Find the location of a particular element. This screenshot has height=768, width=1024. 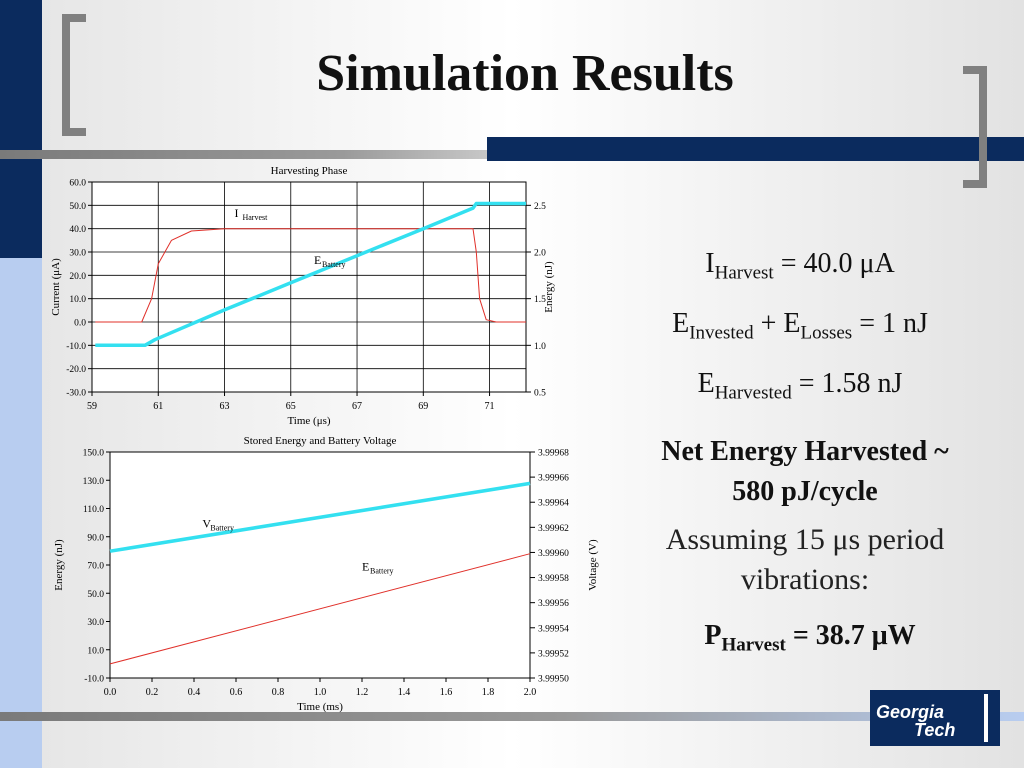

net-energy-line1: Net Energy Harvested ~ is located at coordinates (805, 451).